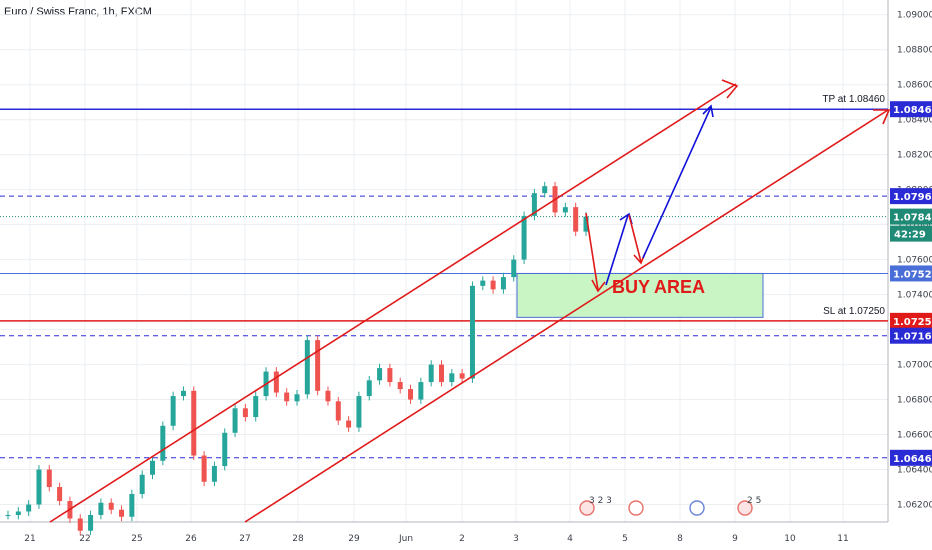  I want to click on level-price-label: 1.07963, so click(912, 197).